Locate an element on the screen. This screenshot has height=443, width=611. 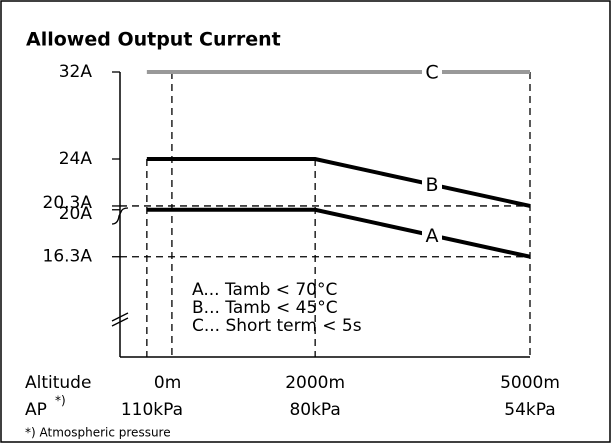
y-tick-label: 20.3A is located at coordinates (68, 203).